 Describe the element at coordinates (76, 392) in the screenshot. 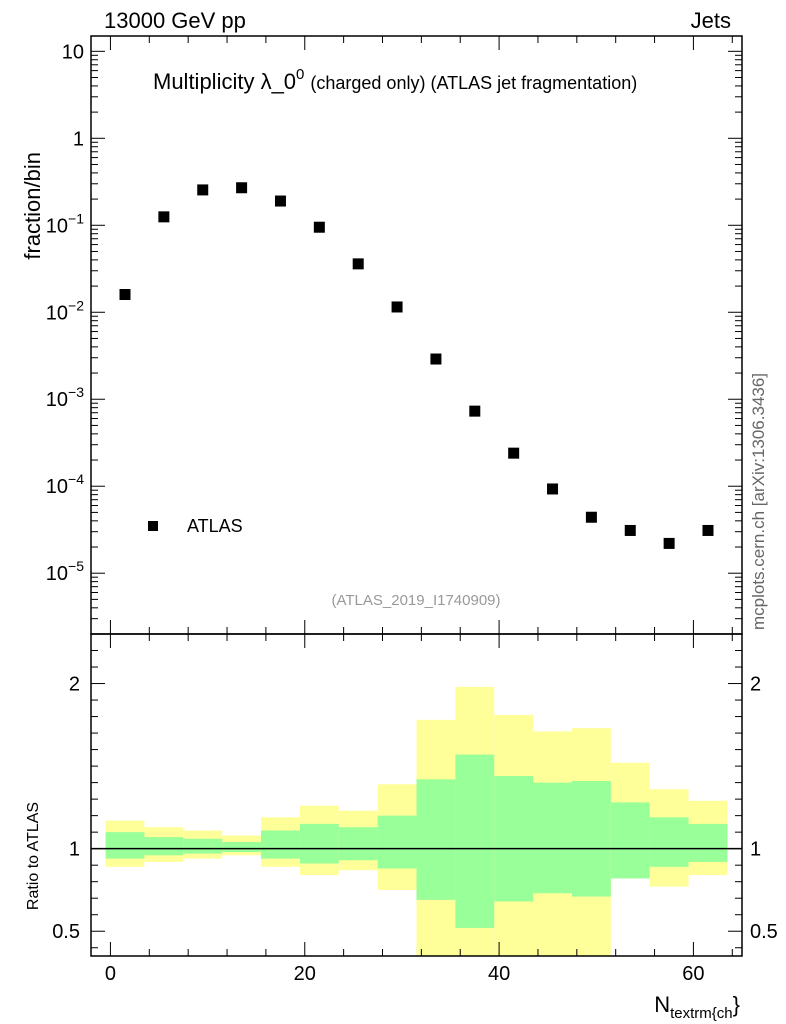

I see `y-tick-label-exponent: −3` at that location.